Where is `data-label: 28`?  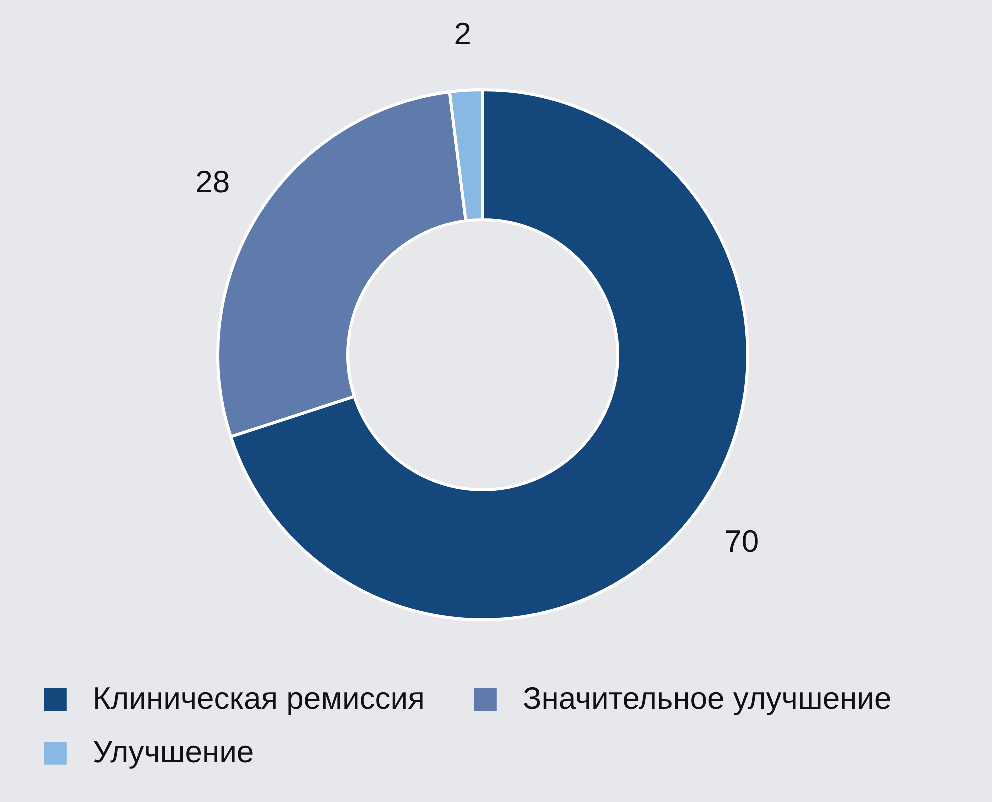
data-label: 28 is located at coordinates (213, 182).